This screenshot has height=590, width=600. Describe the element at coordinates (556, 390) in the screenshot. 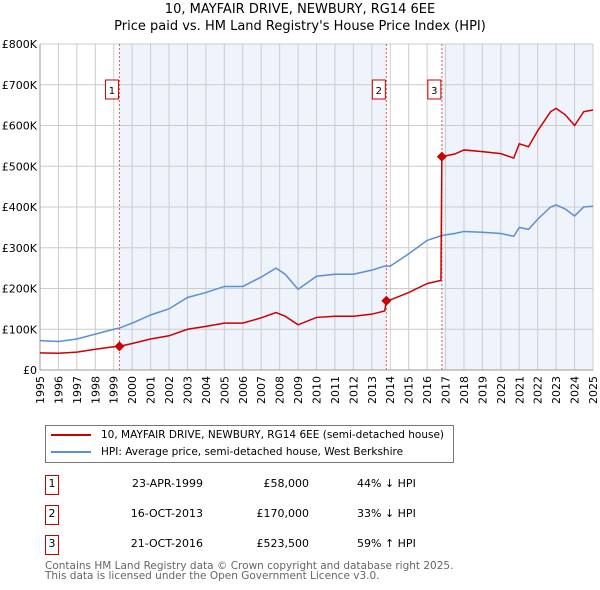

I see `x-tick-label: 2023` at that location.